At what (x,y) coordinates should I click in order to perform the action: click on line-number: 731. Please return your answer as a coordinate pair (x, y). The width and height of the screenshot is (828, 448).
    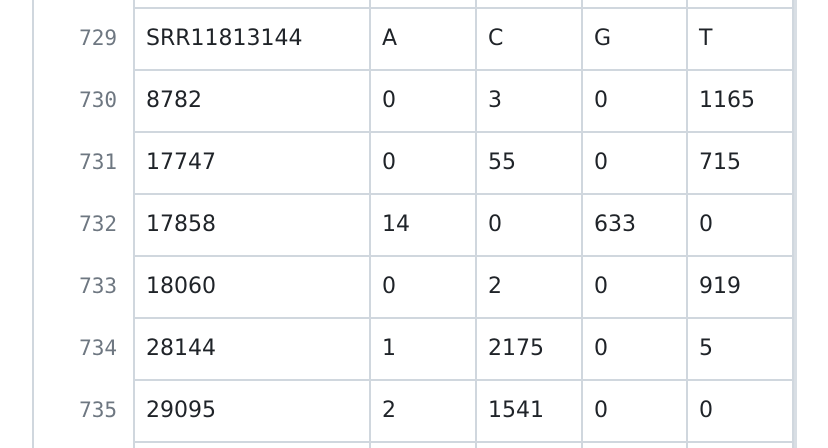
    Looking at the image, I should click on (98, 162).